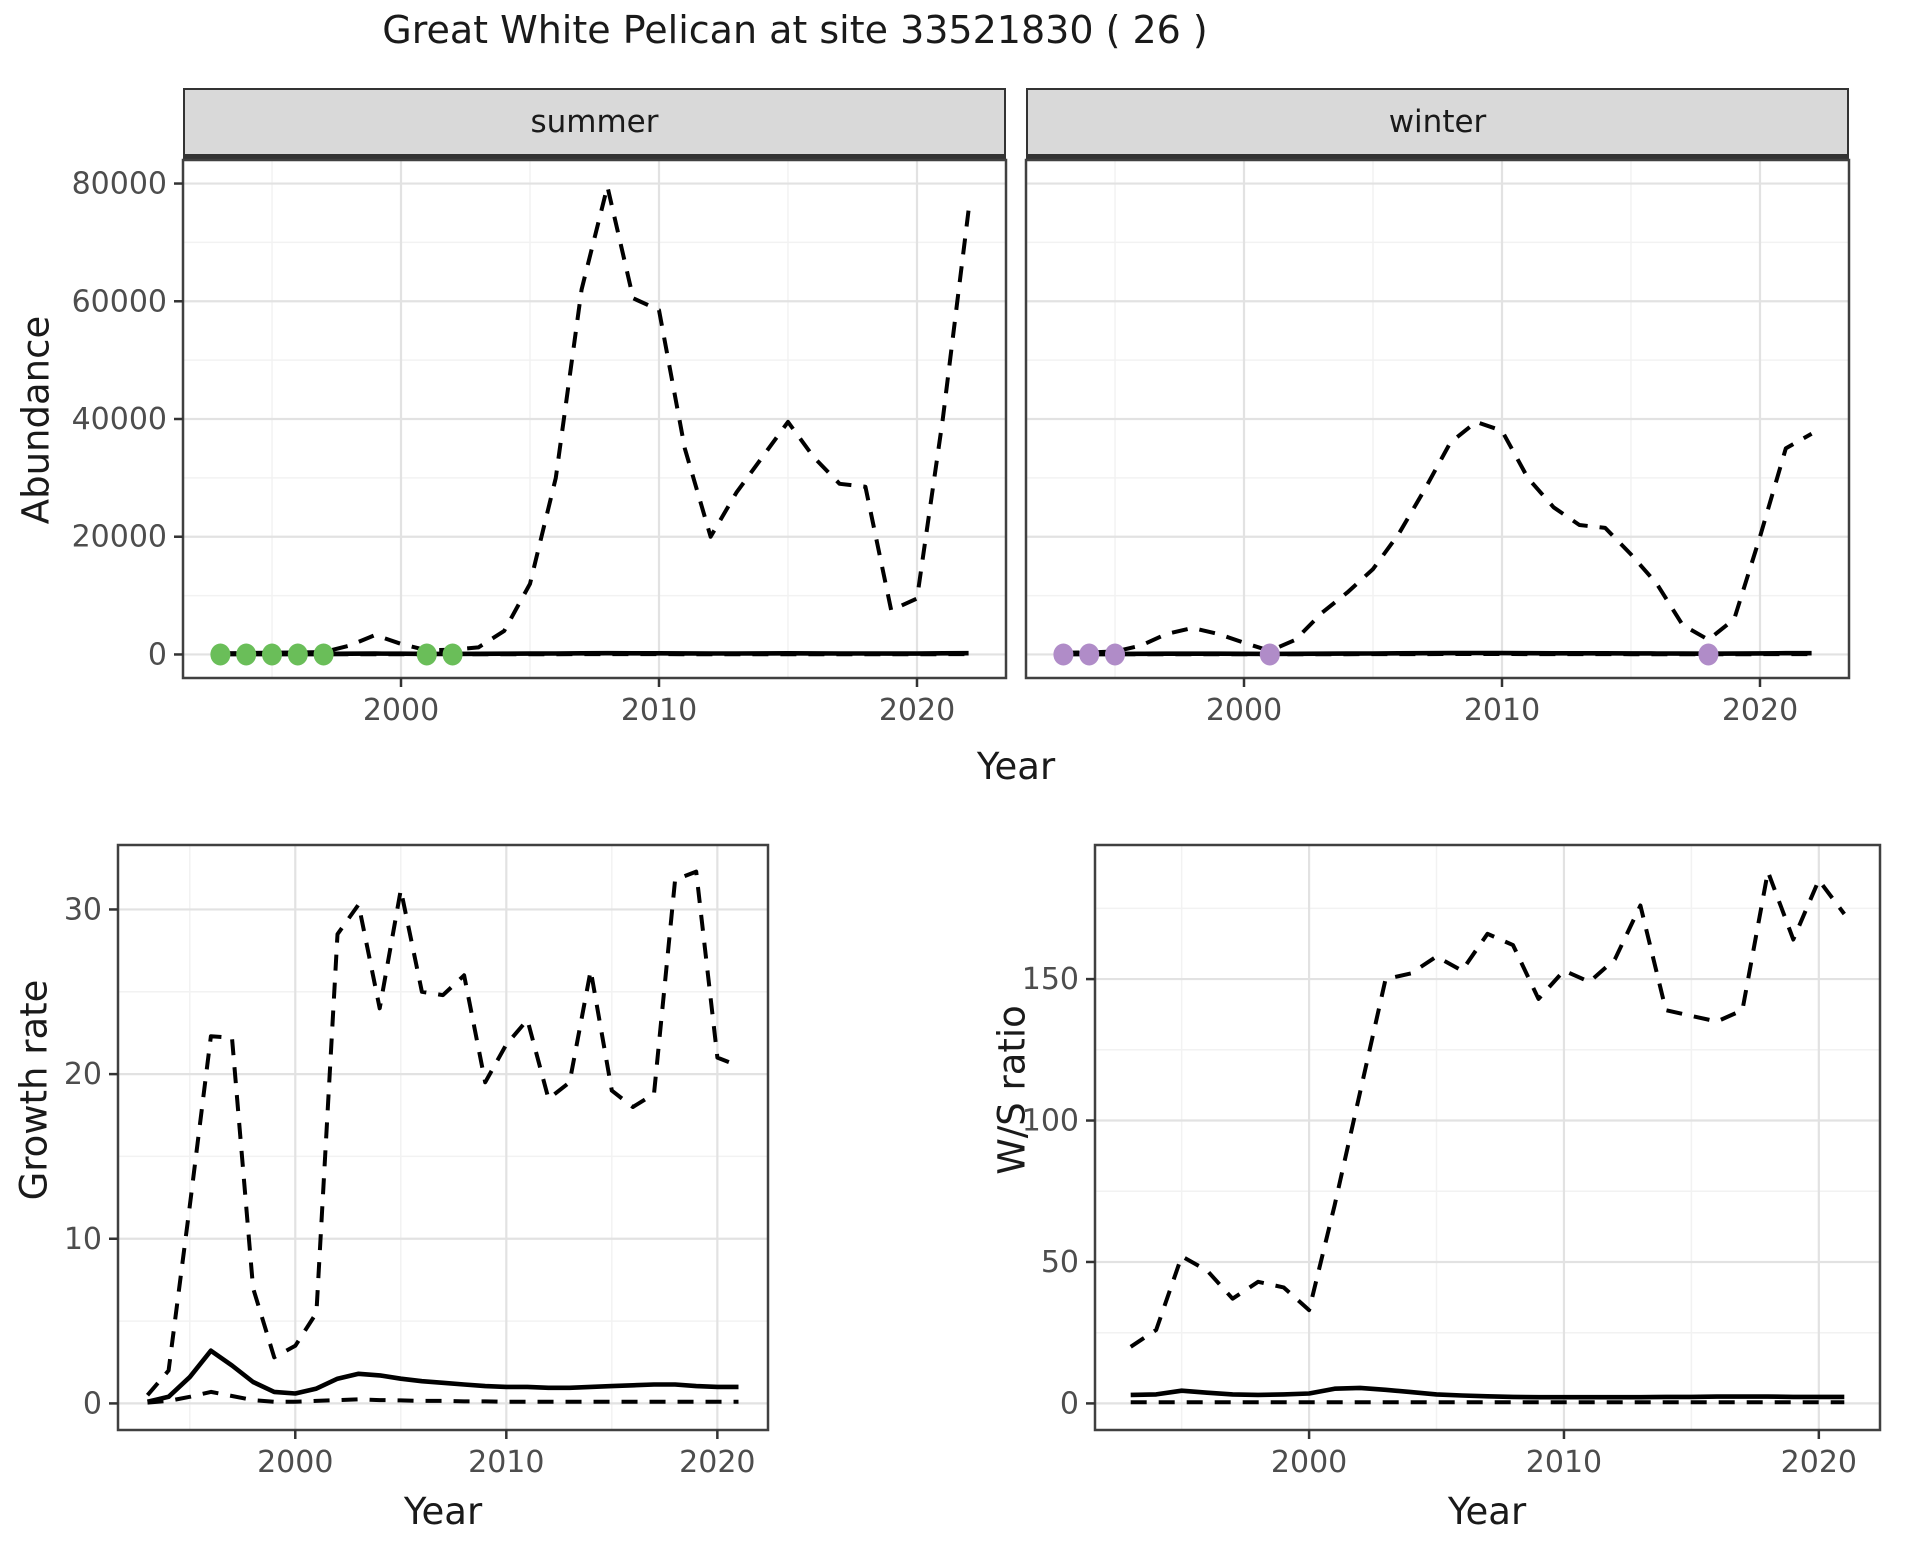 This screenshot has height=1560, width=1920. Describe the element at coordinates (1069, 1403) in the screenshot. I see `ws-ratio-y-tick-label: 0` at that location.